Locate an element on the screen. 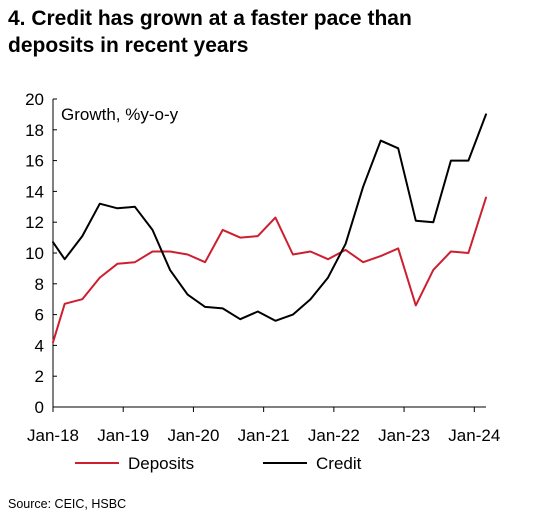 This screenshot has width=533, height=520. legend-label-deposits: Deposits is located at coordinates (161, 463).